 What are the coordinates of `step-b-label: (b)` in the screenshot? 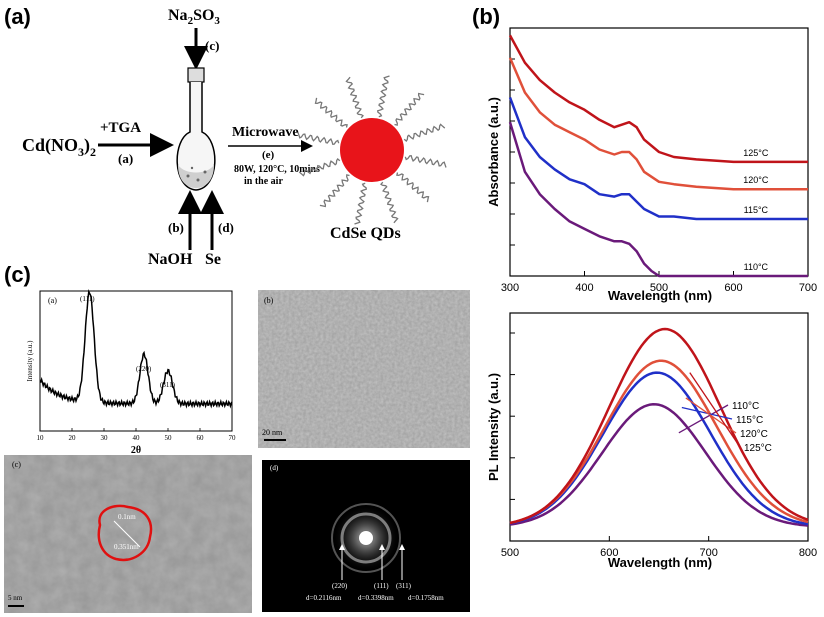 It's located at (176, 227).